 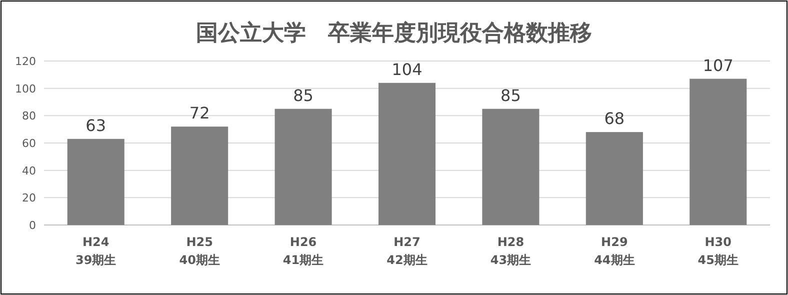 I want to click on y-tick-label: 80, so click(x=29, y=116).